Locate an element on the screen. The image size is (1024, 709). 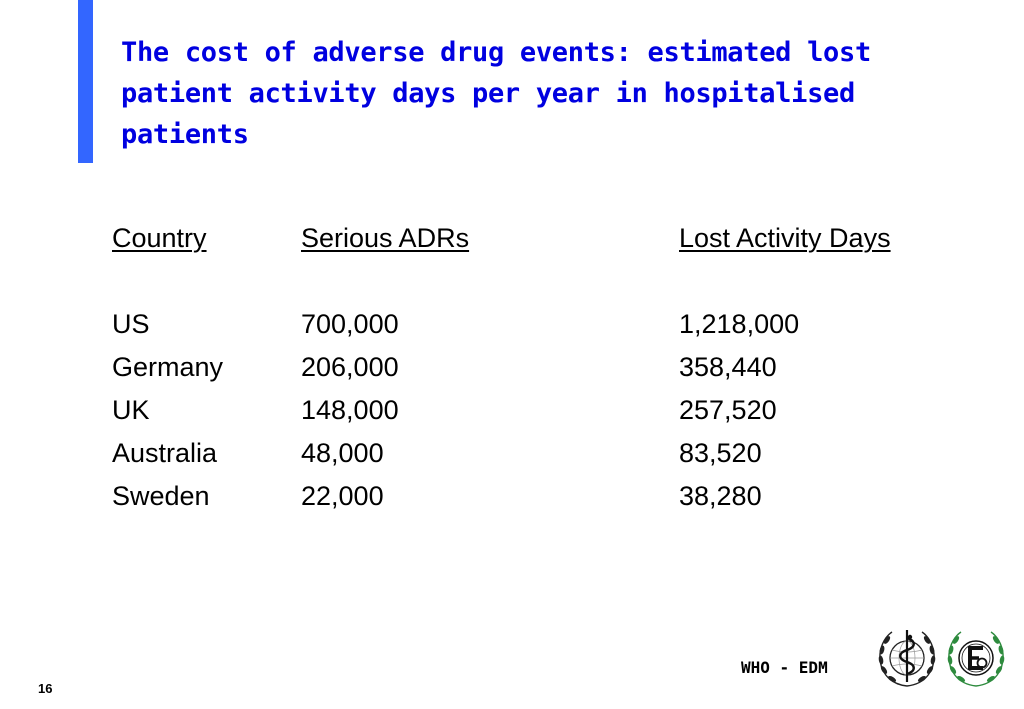
cell-serious-adrs: 700,000 is located at coordinates (350, 324).